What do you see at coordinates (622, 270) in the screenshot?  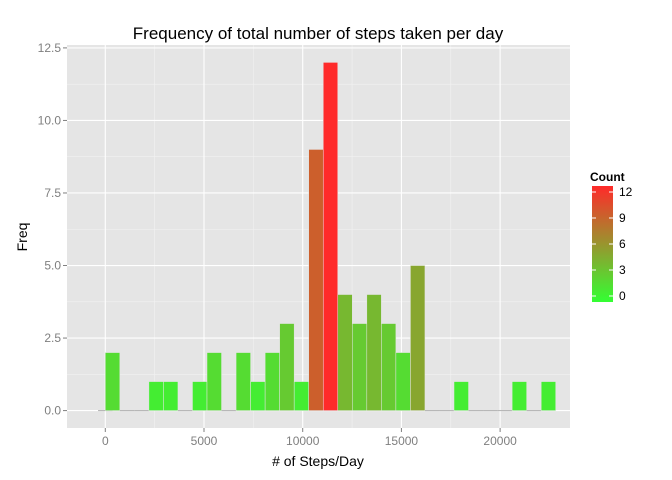 I see `legend-label: 3` at bounding box center [622, 270].